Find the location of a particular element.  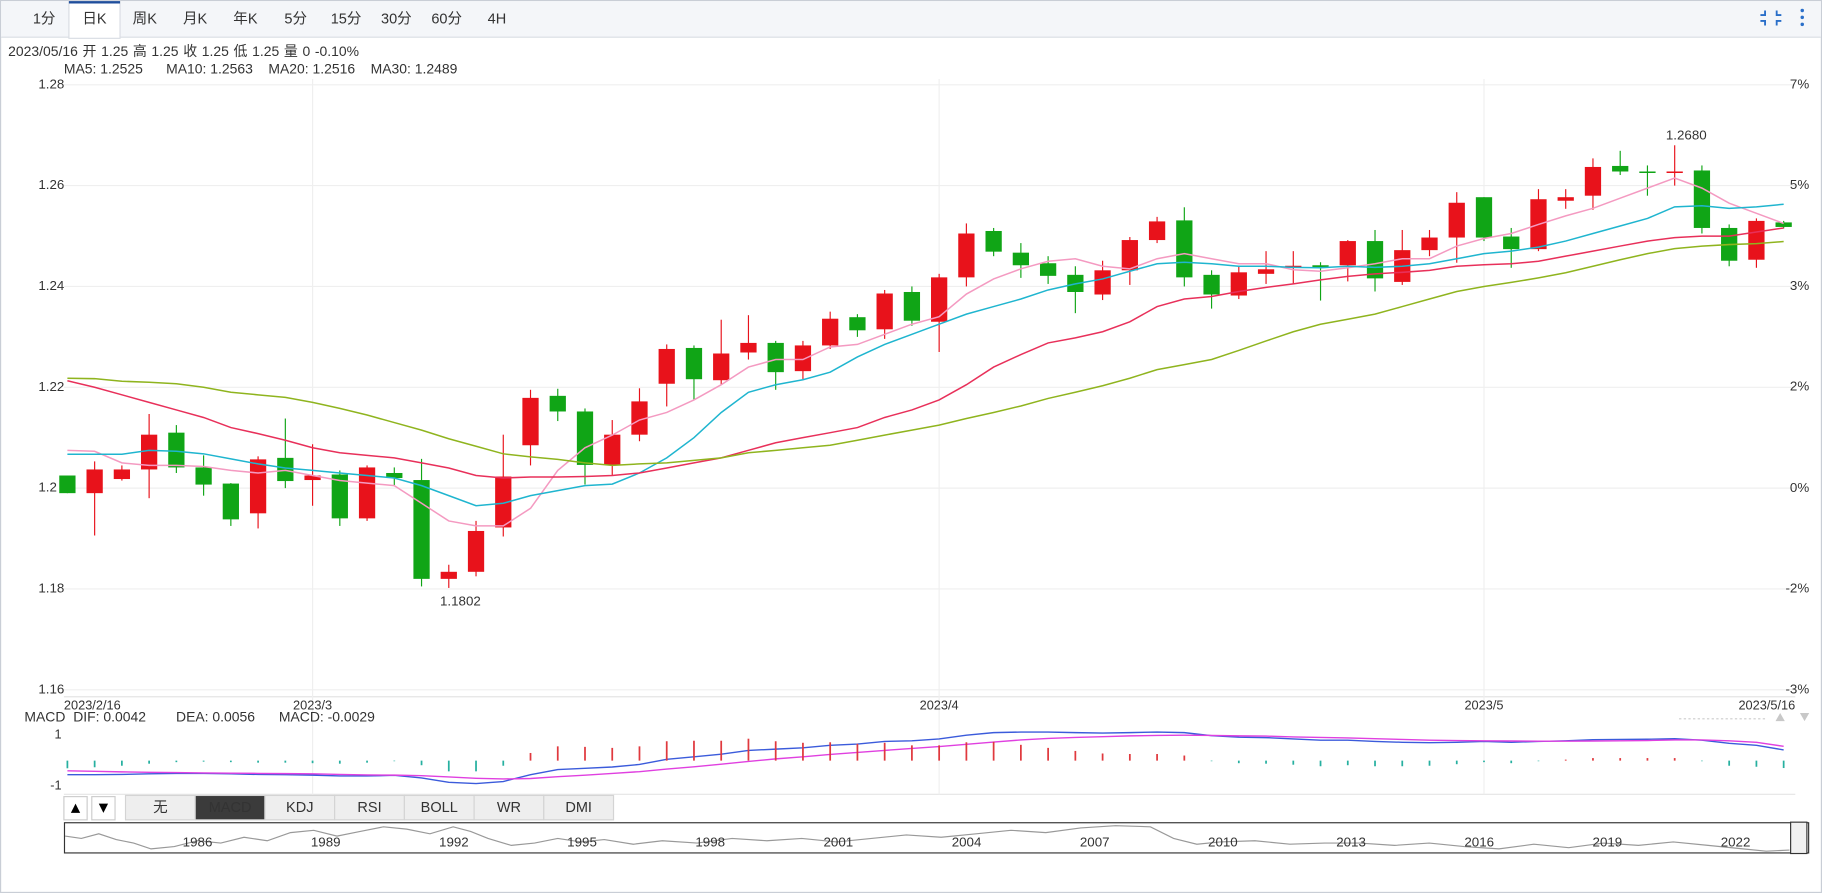

legend-entry: MACD: -0.0029 is located at coordinates (327, 716).